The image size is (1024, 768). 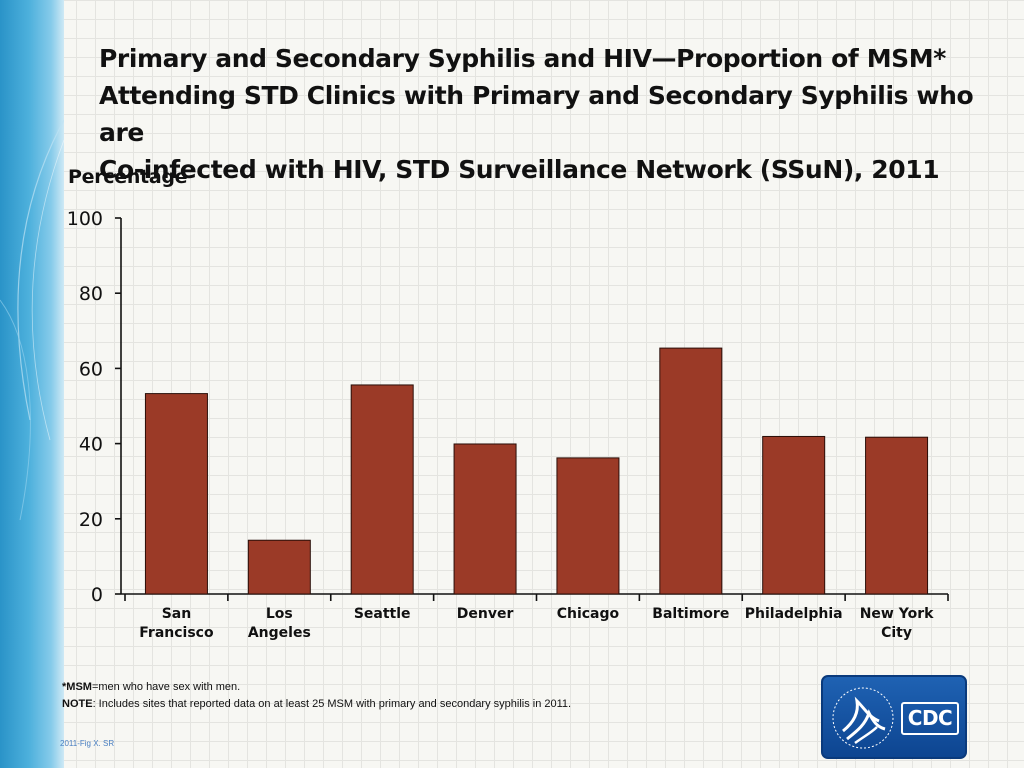 What do you see at coordinates (794, 614) in the screenshot?
I see `x-tick-label: Philadelphia` at bounding box center [794, 614].